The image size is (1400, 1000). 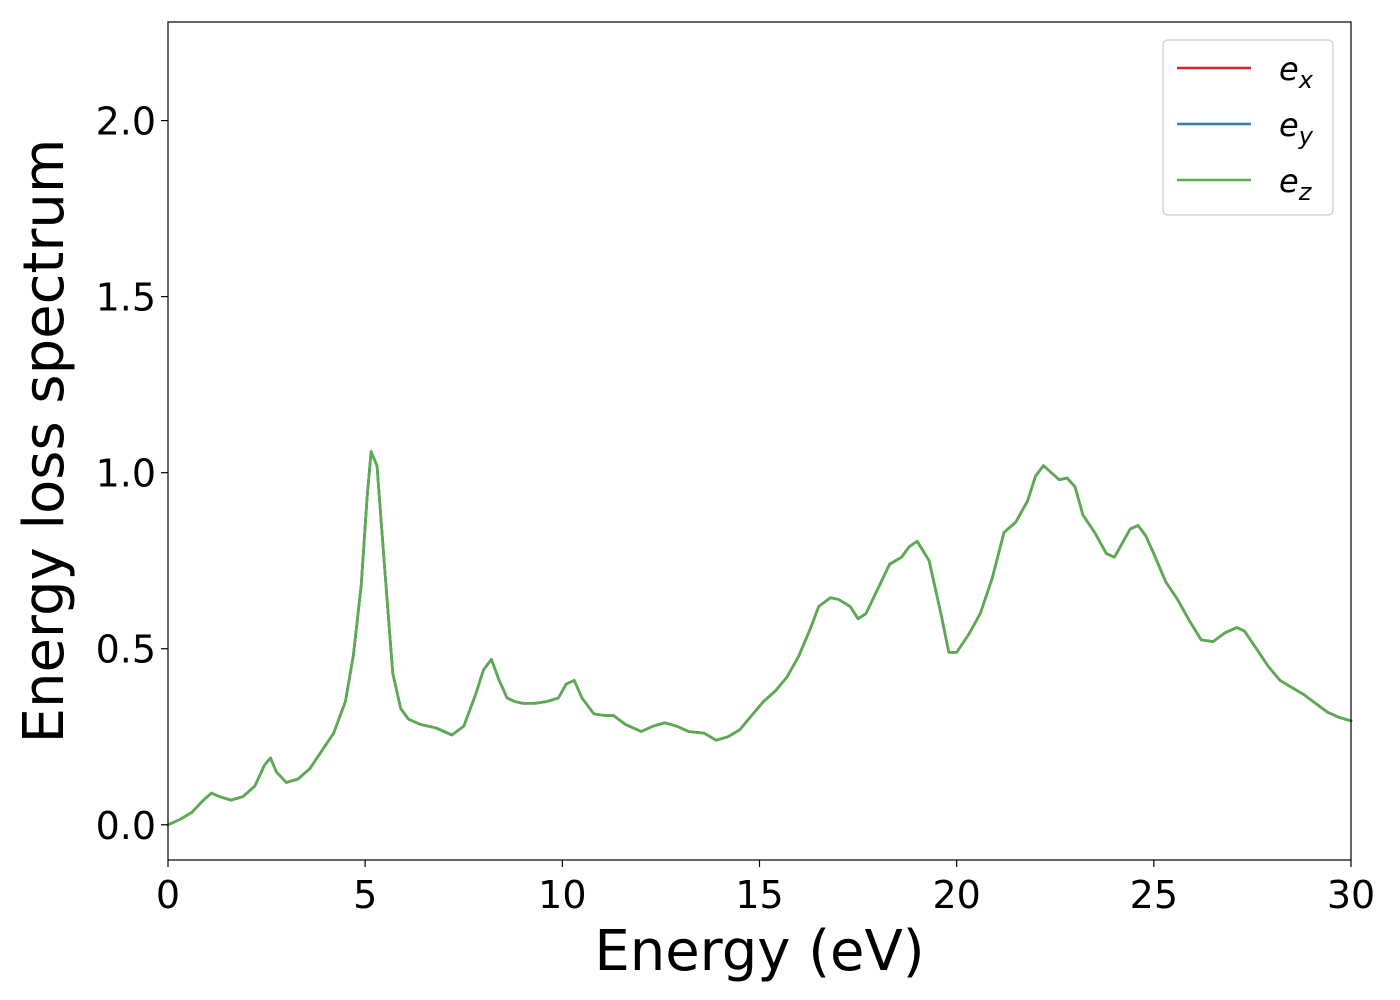 I want to click on x-axis-title: Energy (eV), so click(x=759, y=951).